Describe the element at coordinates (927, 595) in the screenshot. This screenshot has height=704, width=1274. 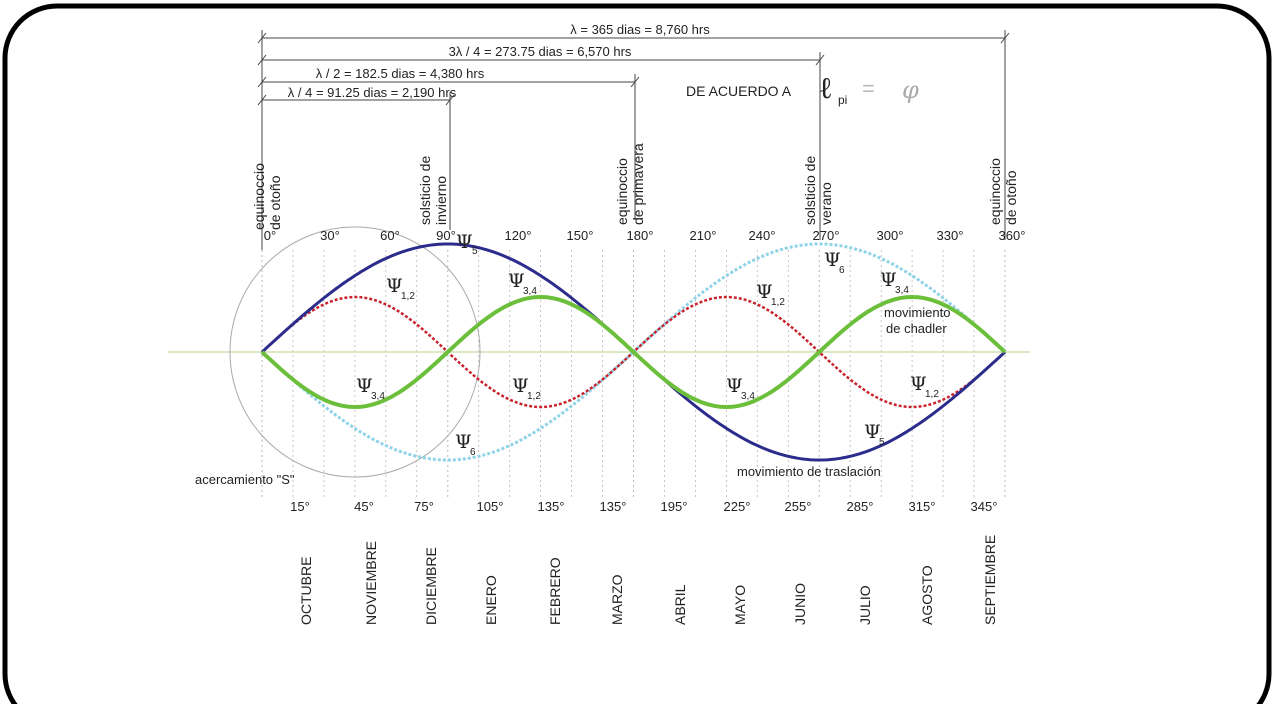
I see `month-label-agosto: AGOSTO` at that location.